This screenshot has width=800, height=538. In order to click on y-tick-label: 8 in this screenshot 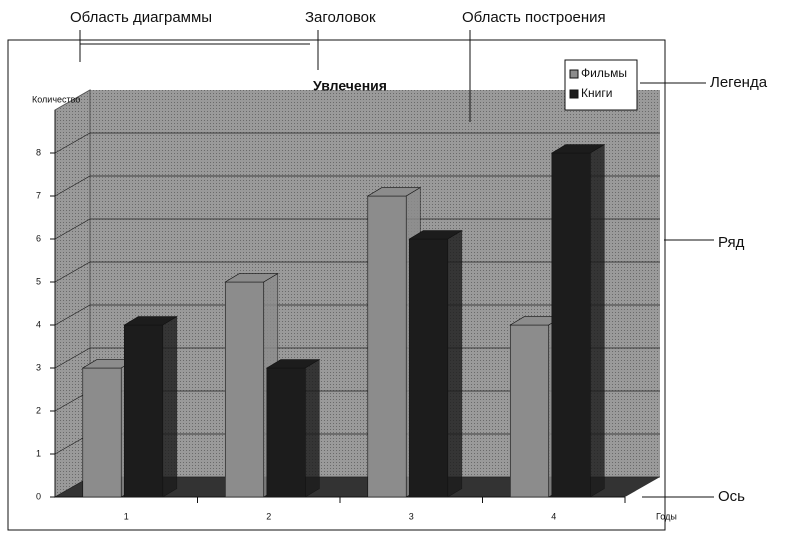, I will do `click(38, 152)`.